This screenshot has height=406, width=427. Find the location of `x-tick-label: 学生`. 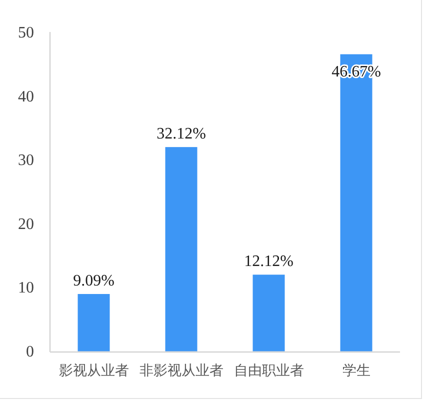

x-tick-label: 学生 is located at coordinates (356, 371).